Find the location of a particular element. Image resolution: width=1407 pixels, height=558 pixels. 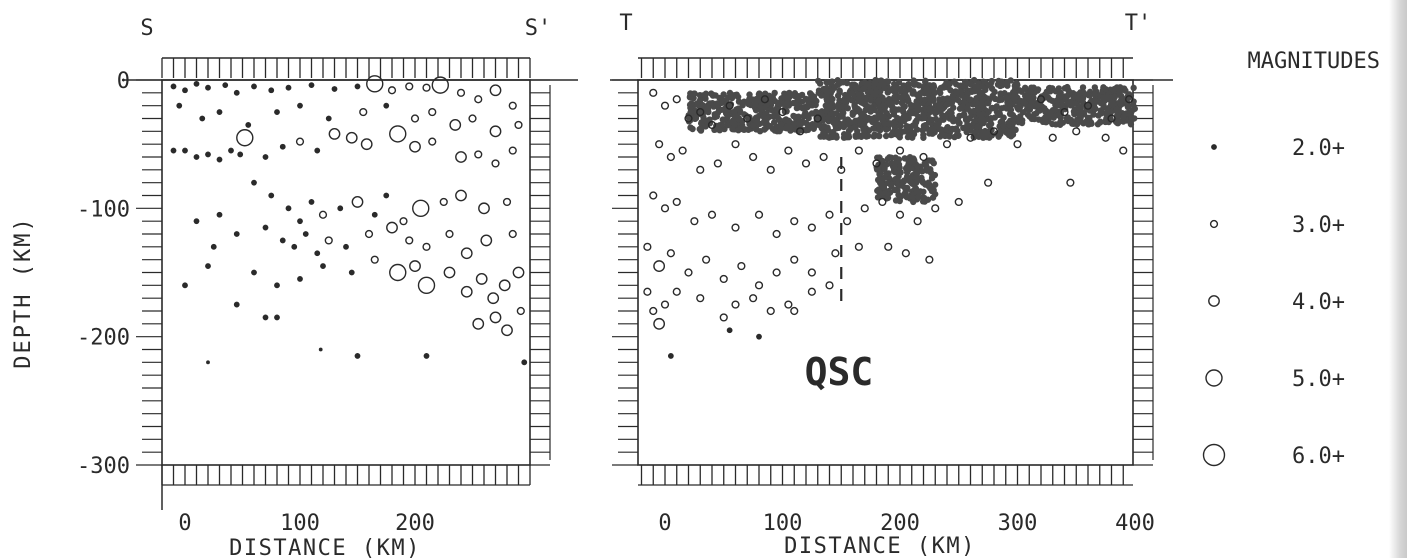

y-tick-label: -300 is located at coordinates (103, 466).